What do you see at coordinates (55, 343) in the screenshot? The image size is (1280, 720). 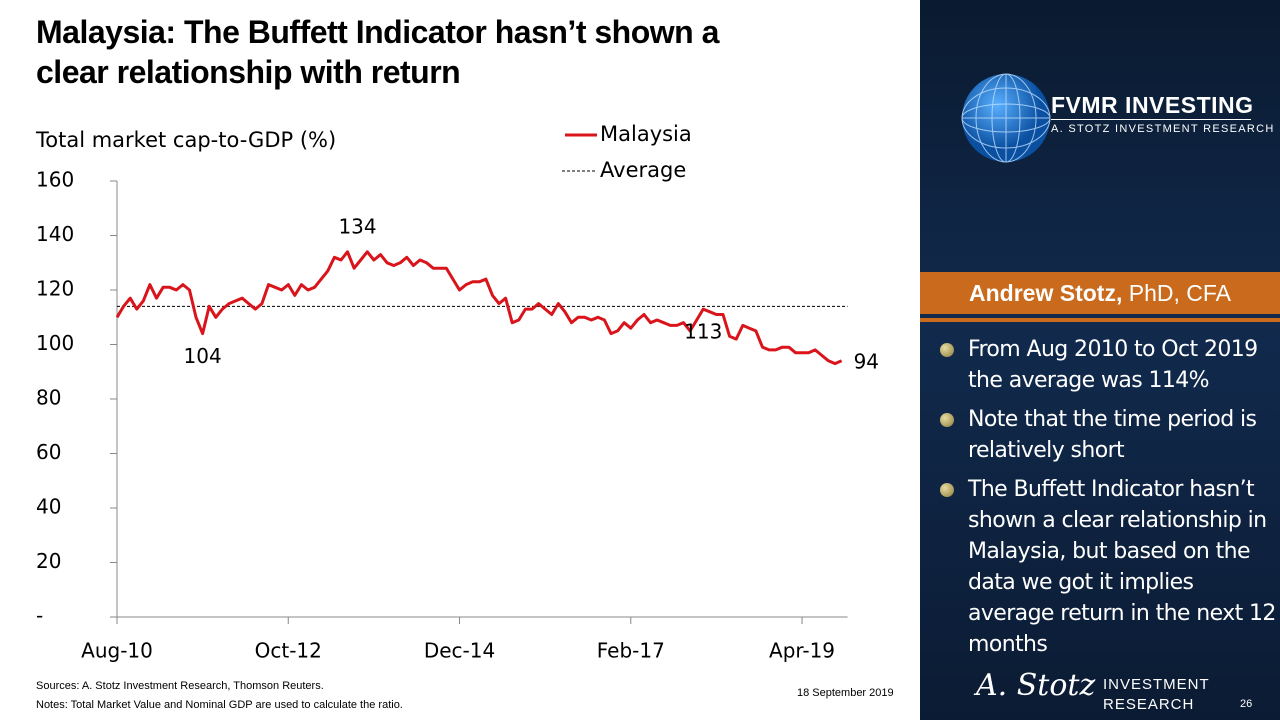 I see `y-tick-label: 100` at bounding box center [55, 343].